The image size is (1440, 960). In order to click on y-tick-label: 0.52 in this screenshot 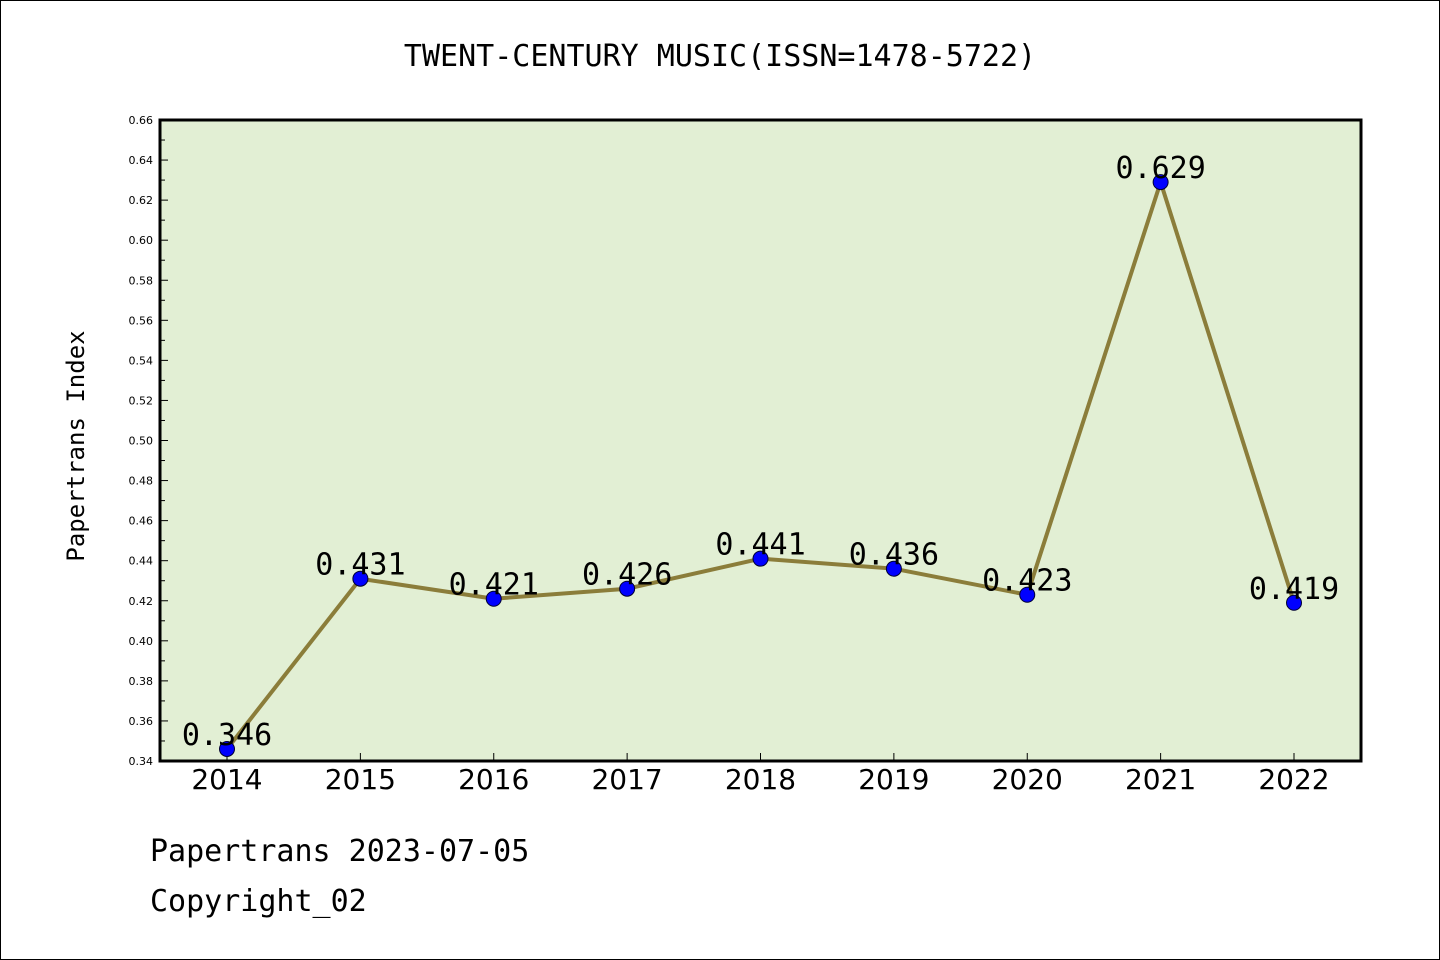, I will do `click(141, 400)`.